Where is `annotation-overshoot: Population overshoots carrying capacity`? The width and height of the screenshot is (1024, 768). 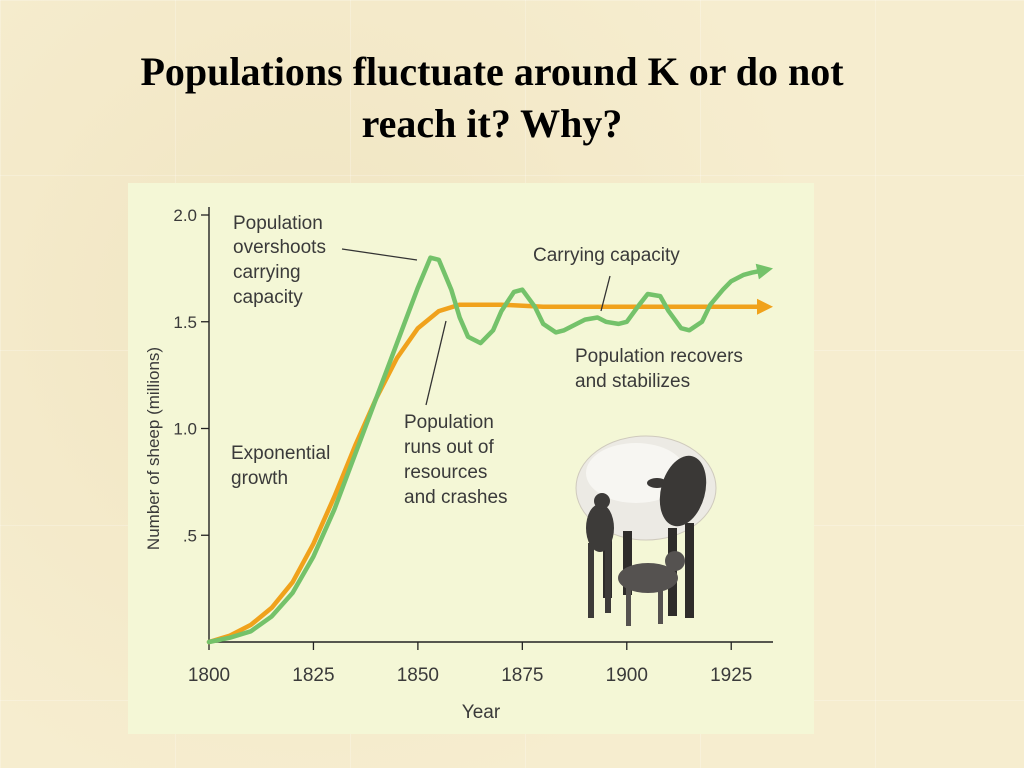 annotation-overshoot: Population overshoots carrying capacity is located at coordinates (325, 260).